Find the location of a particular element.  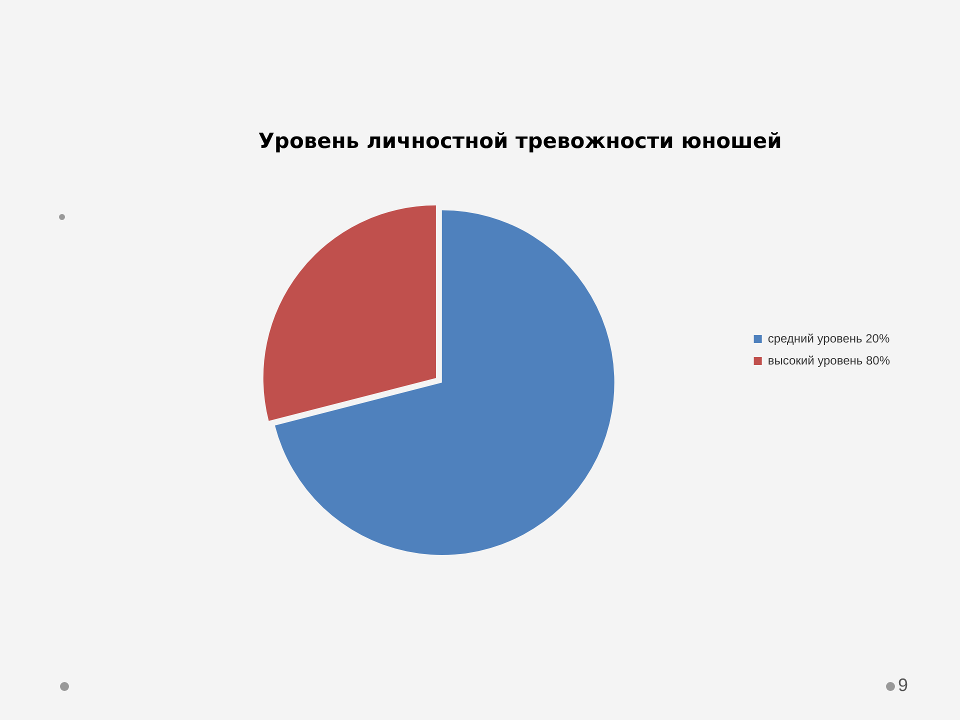

legend-label: высокий уровень 80% is located at coordinates (829, 360).